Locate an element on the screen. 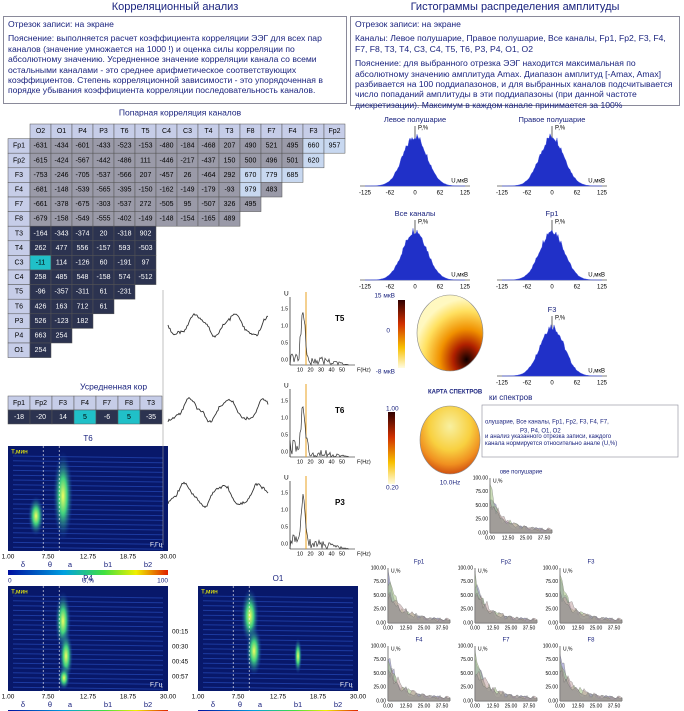 This screenshot has width=684, height=711. cell-value: 14 is located at coordinates (63, 417).